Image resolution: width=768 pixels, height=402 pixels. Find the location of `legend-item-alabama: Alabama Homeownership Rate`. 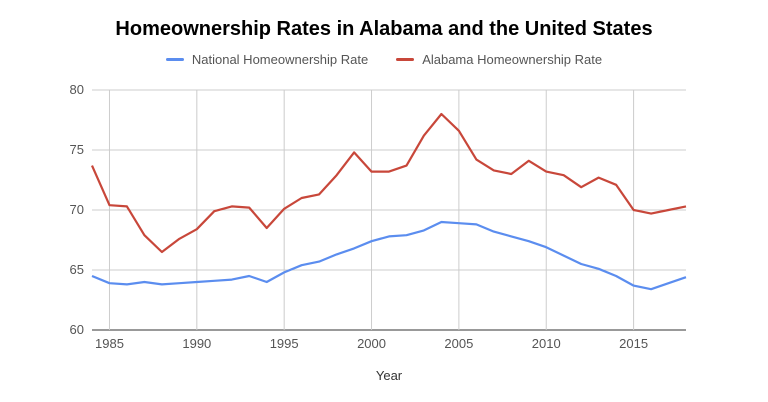

legend-item-alabama: Alabama Homeownership Rate is located at coordinates (499, 59).